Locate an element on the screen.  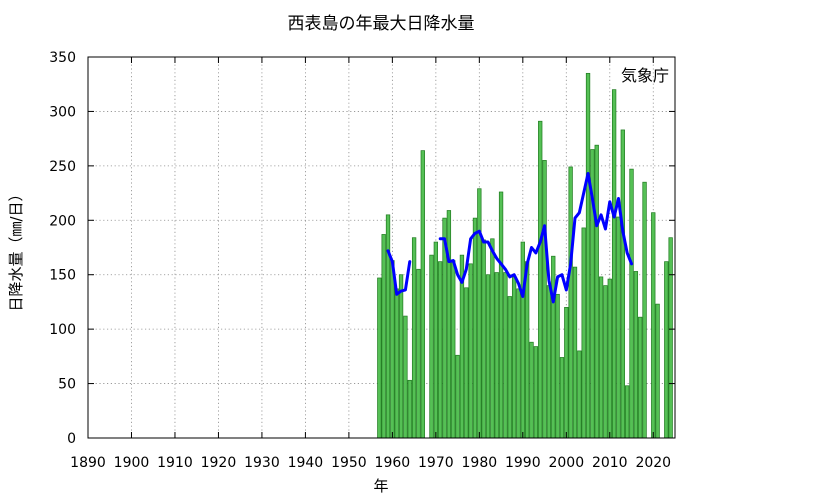
chart-title: 西表島の年最大日降水量 is located at coordinates (381, 24).